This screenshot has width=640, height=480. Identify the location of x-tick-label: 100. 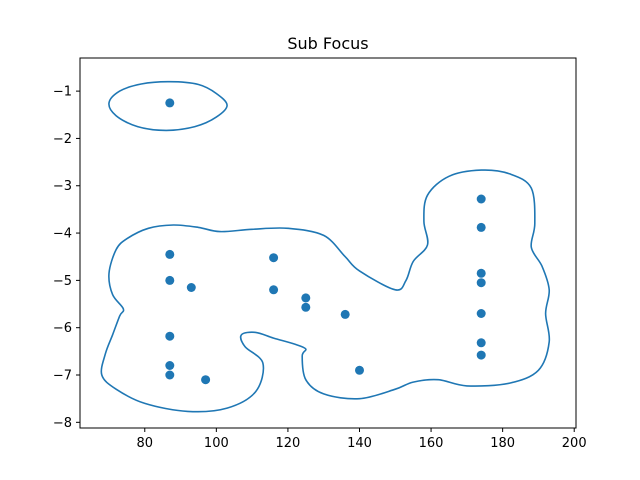
(216, 443).